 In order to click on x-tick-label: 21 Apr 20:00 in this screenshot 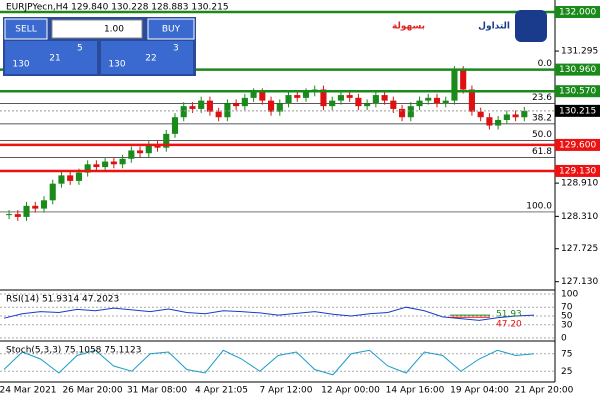, I will do `click(544, 391)`.